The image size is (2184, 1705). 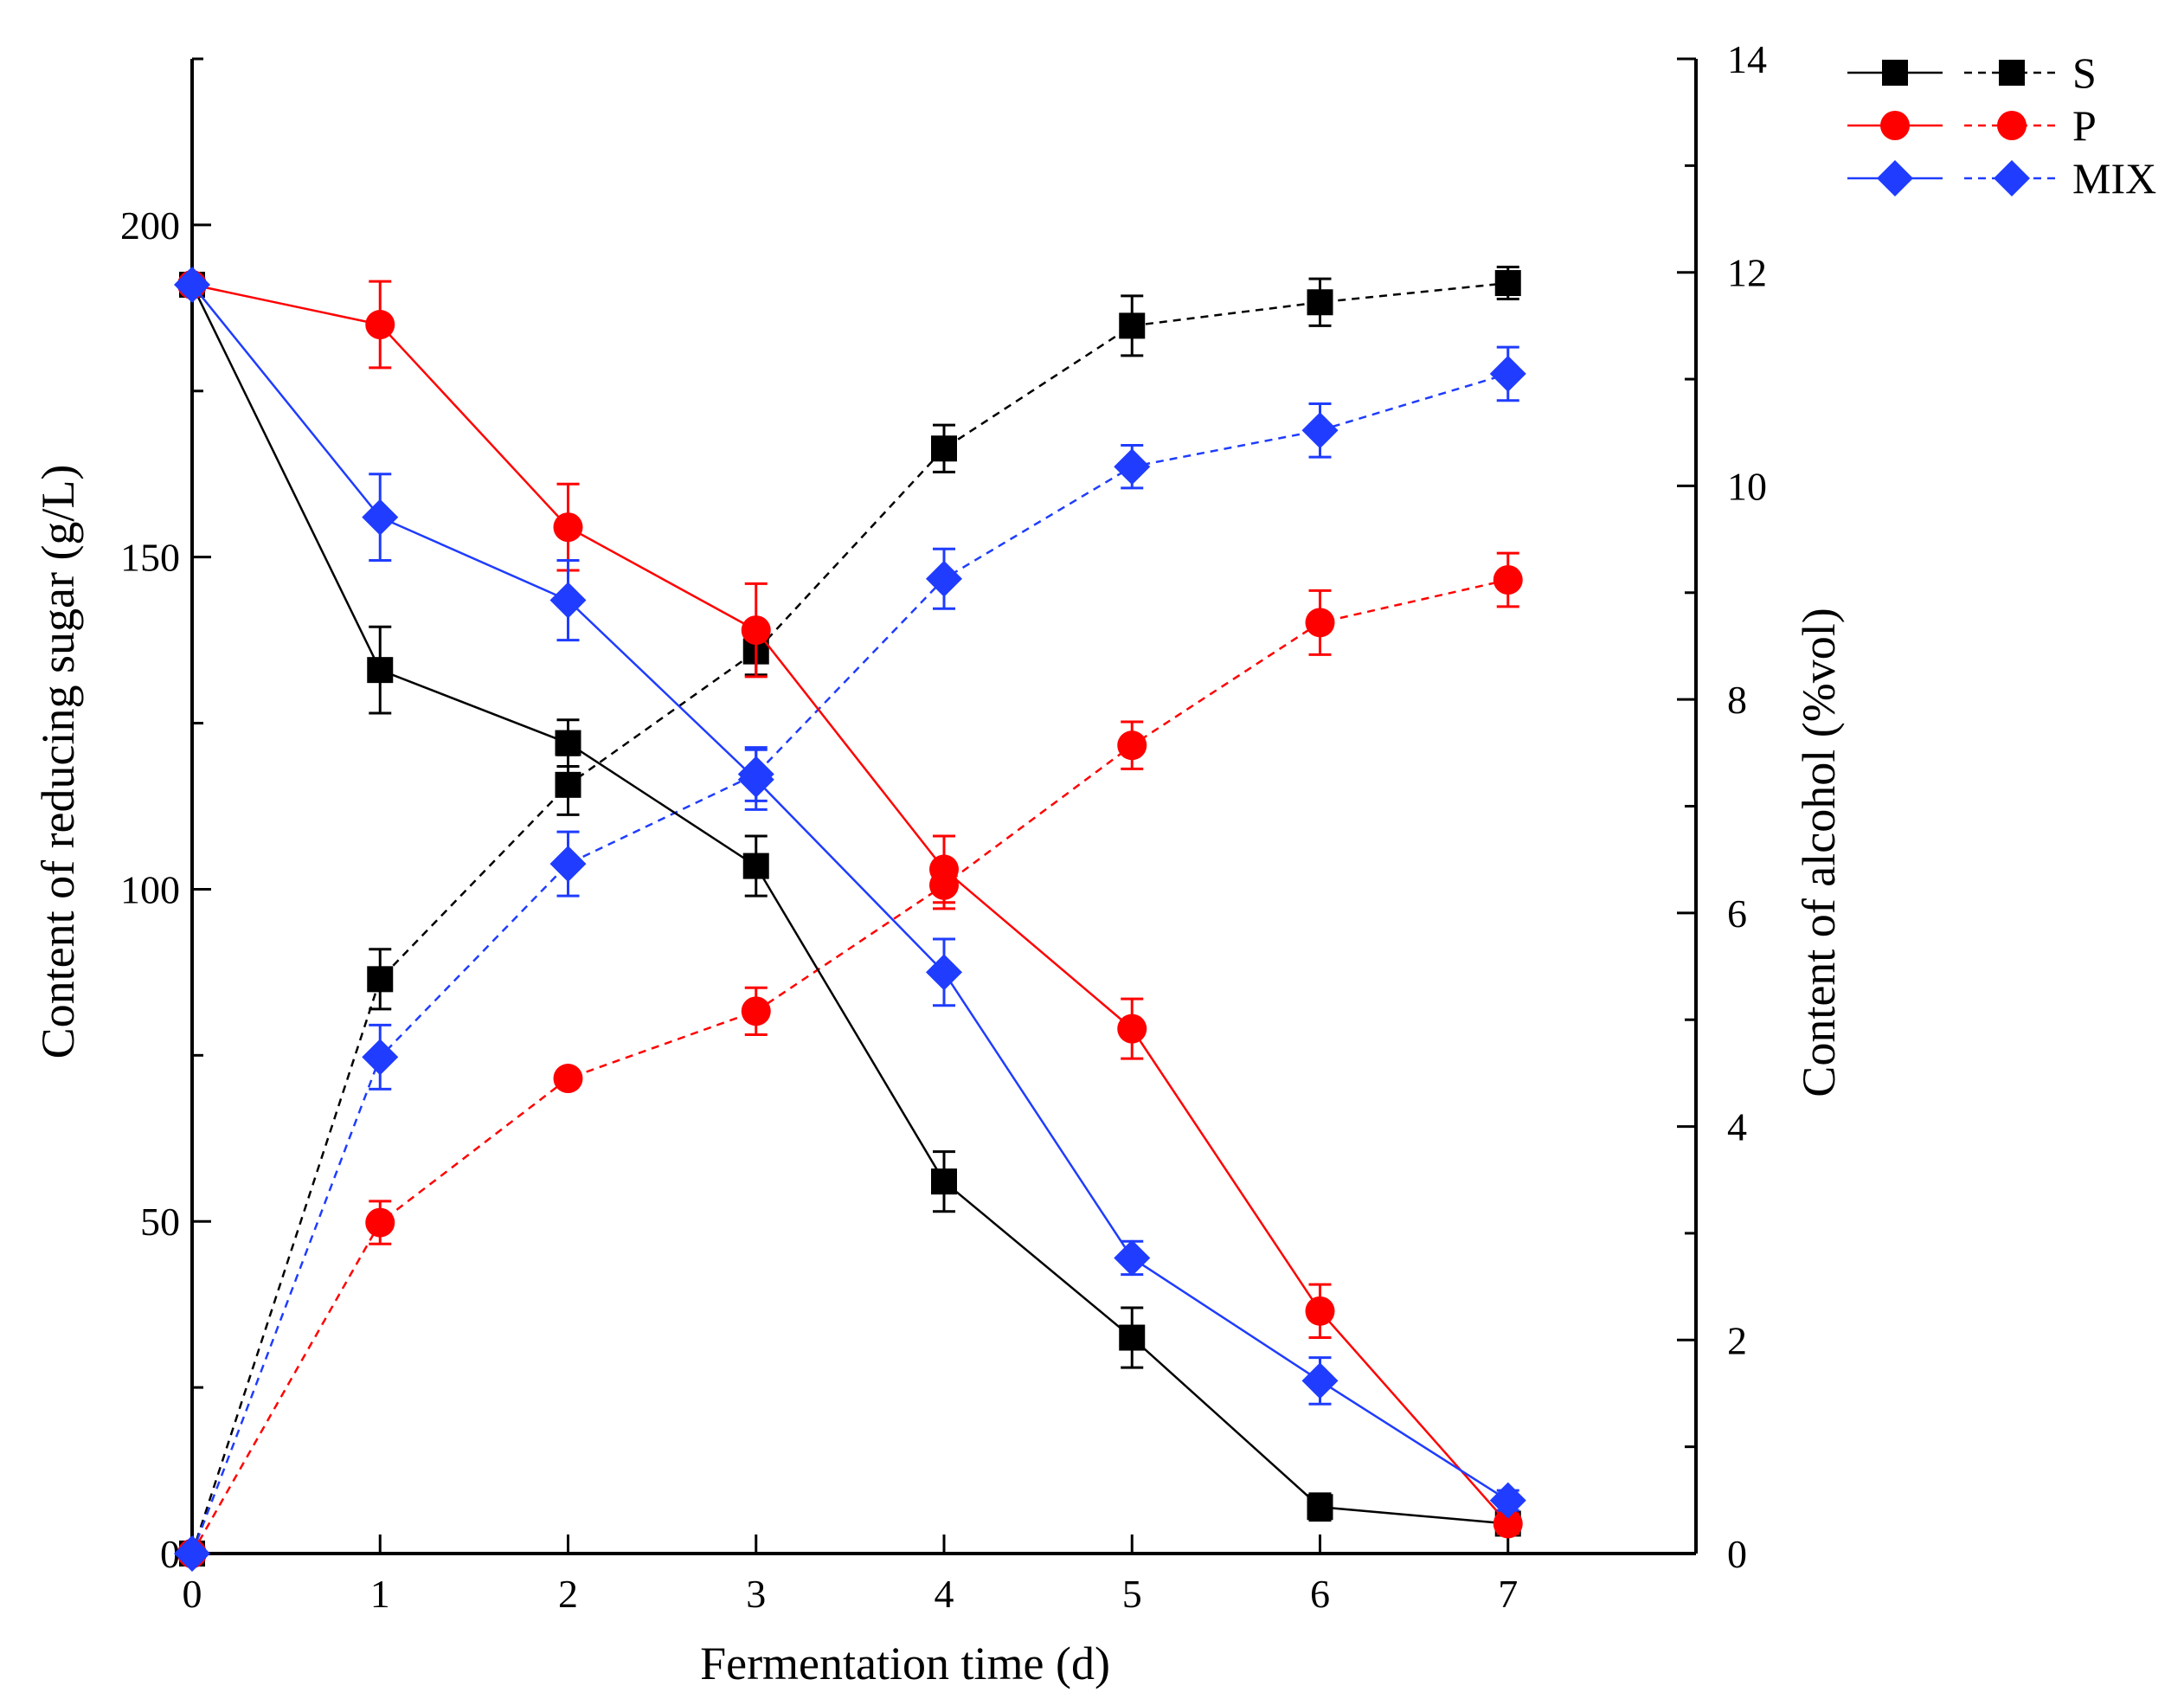 I want to click on x-axis-ticks: 0 1 2 3 4 5 6 7, so click(x=850, y=1575).